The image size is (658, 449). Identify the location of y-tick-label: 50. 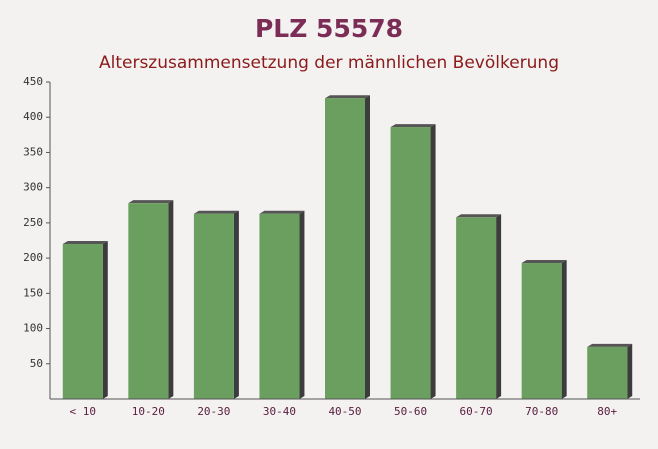
(36, 363).